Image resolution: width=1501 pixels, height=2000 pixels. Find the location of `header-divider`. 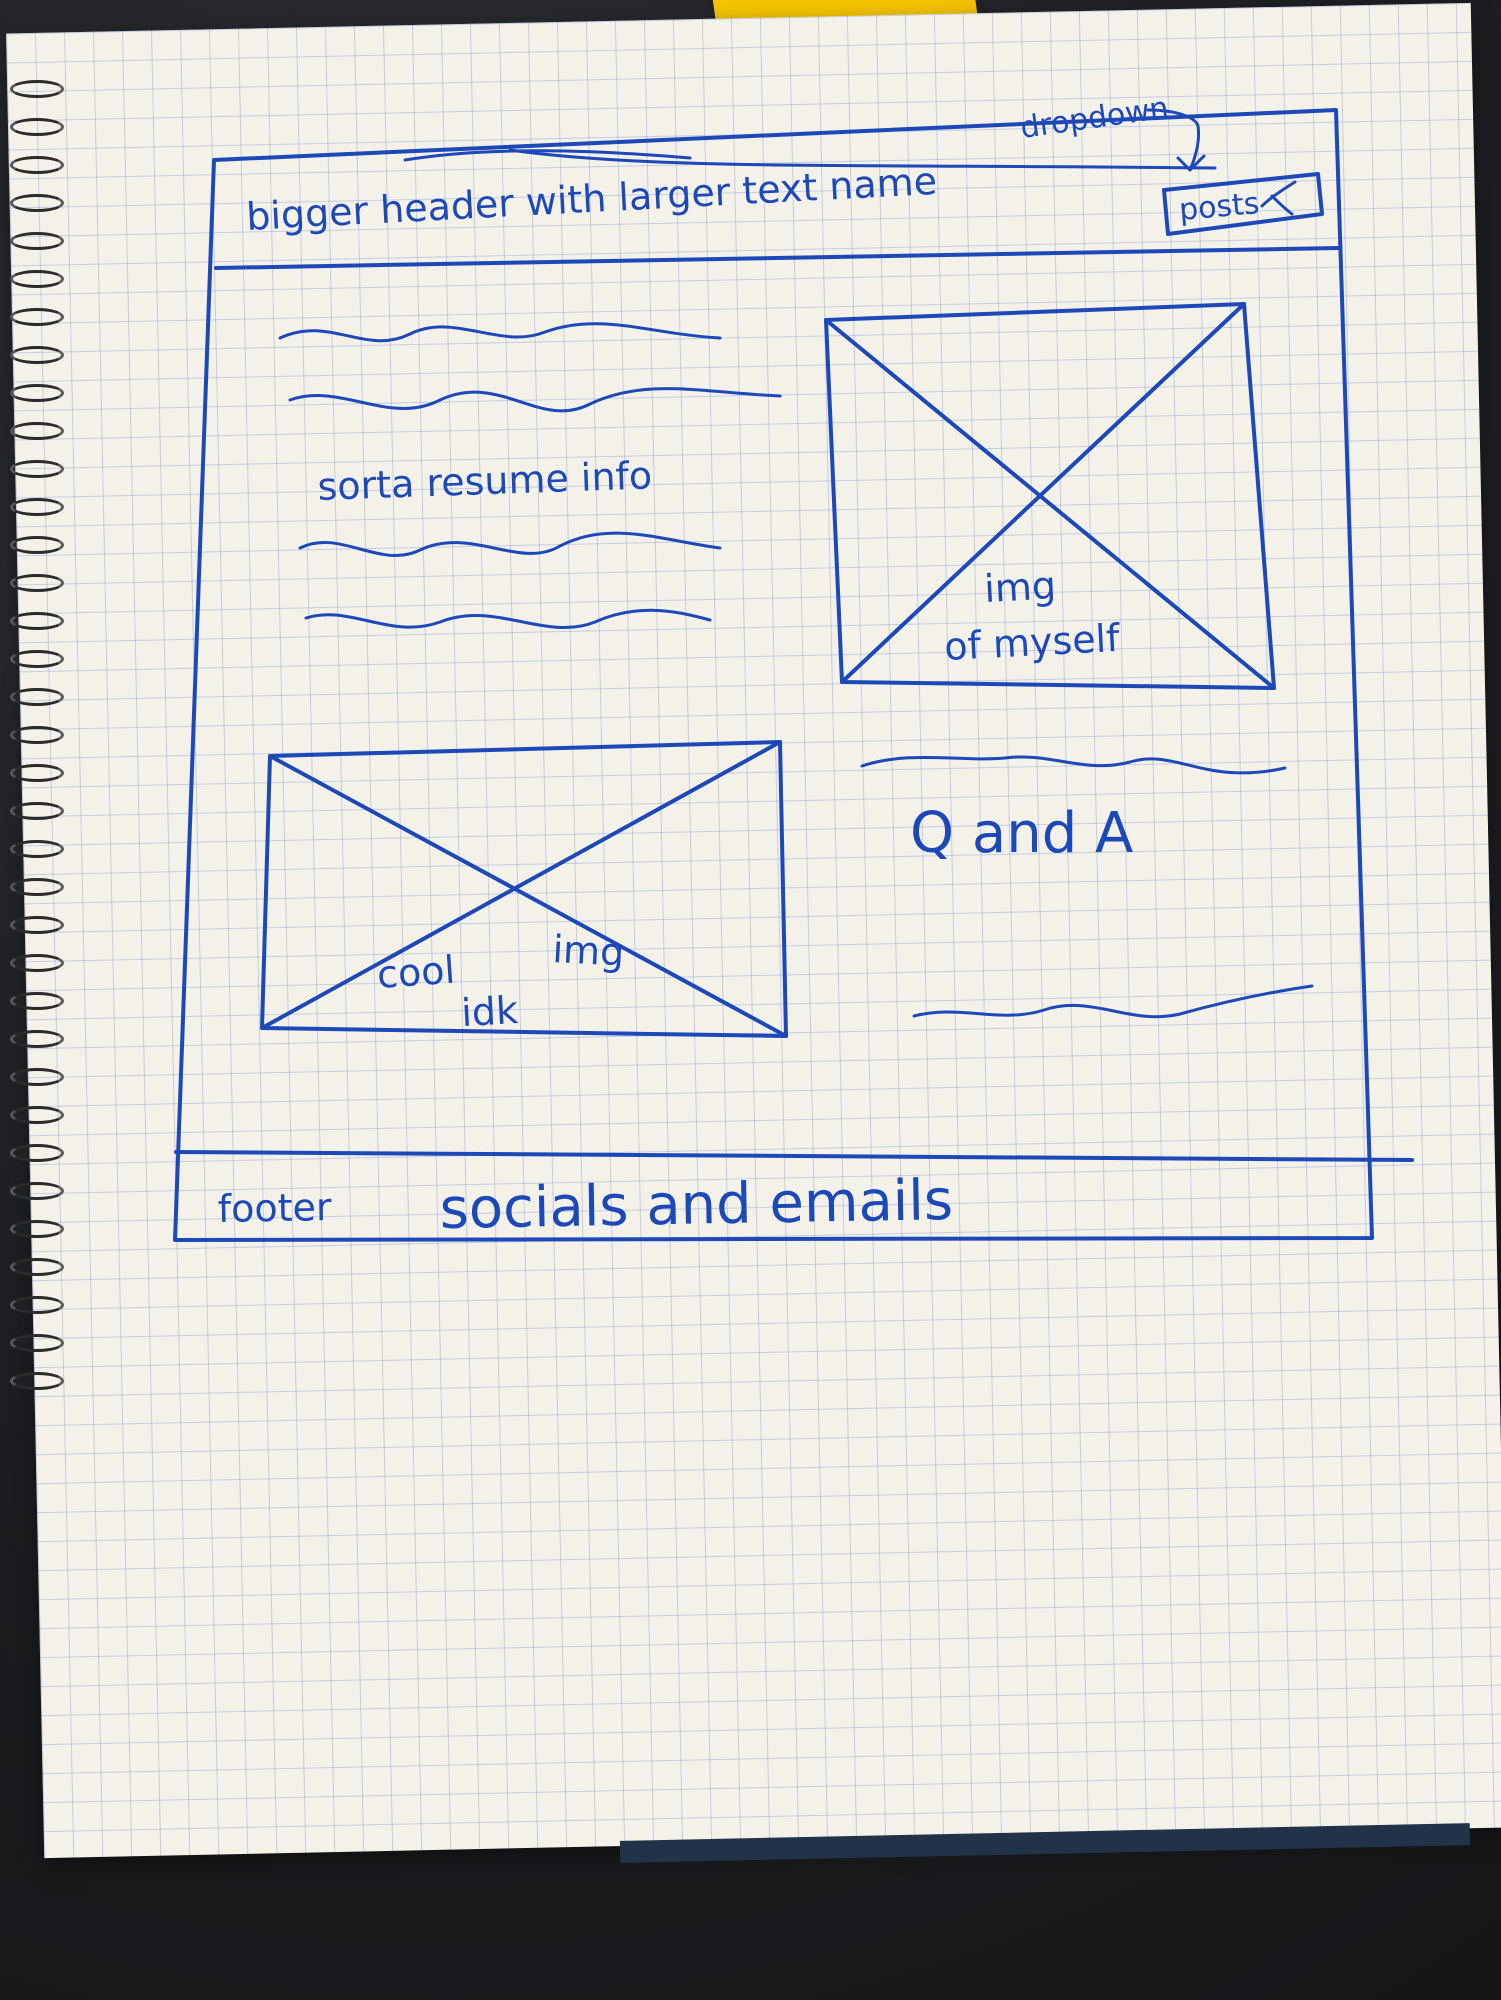

header-divider is located at coordinates (777, 258).